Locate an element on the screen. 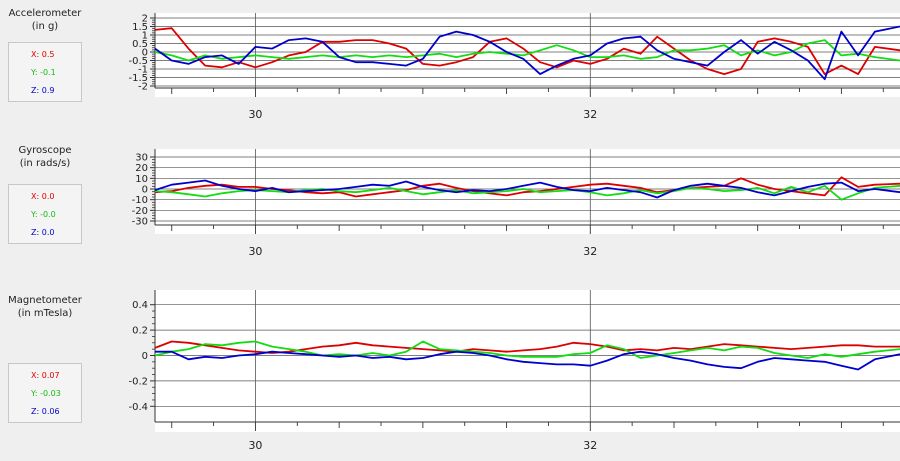 The image size is (900, 461). y-tick-label: 0.5 is located at coordinates (140, 44).